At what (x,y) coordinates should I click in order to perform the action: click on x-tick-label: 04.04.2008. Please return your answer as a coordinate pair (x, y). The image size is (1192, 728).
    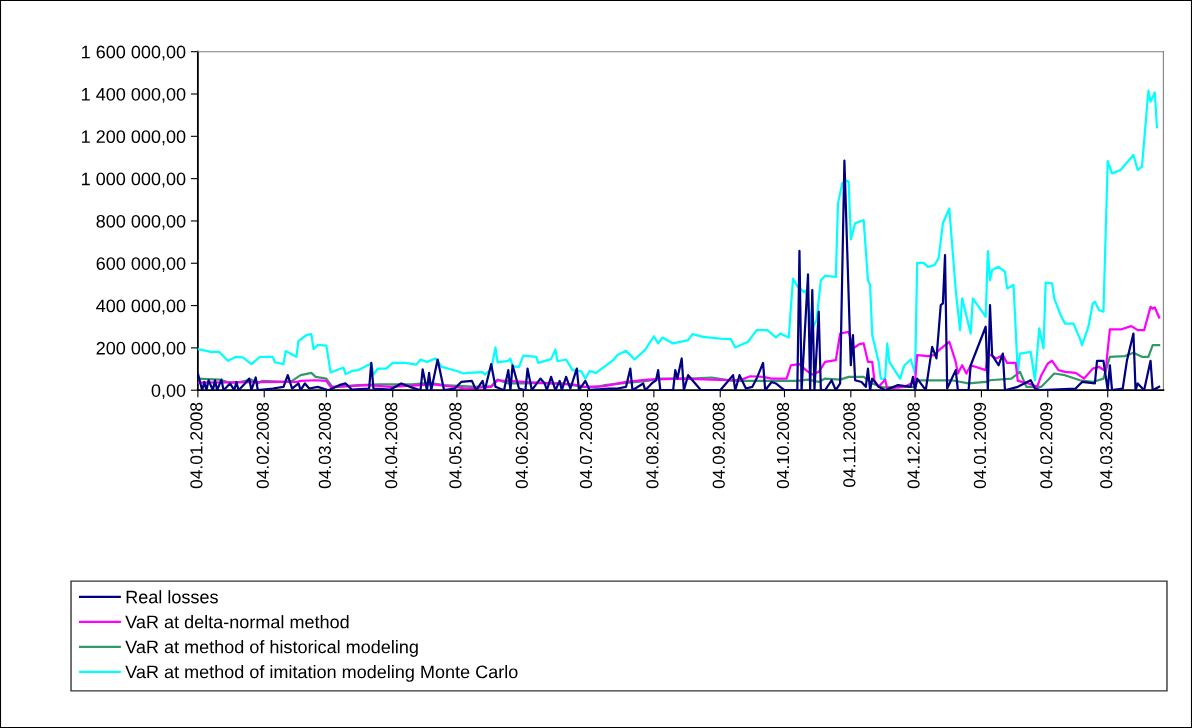
    Looking at the image, I should click on (391, 445).